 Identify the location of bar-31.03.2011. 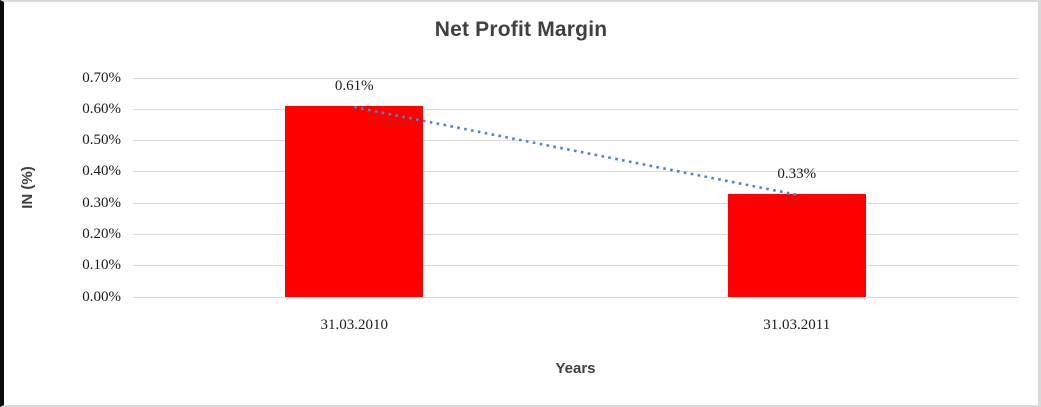
(796, 245).